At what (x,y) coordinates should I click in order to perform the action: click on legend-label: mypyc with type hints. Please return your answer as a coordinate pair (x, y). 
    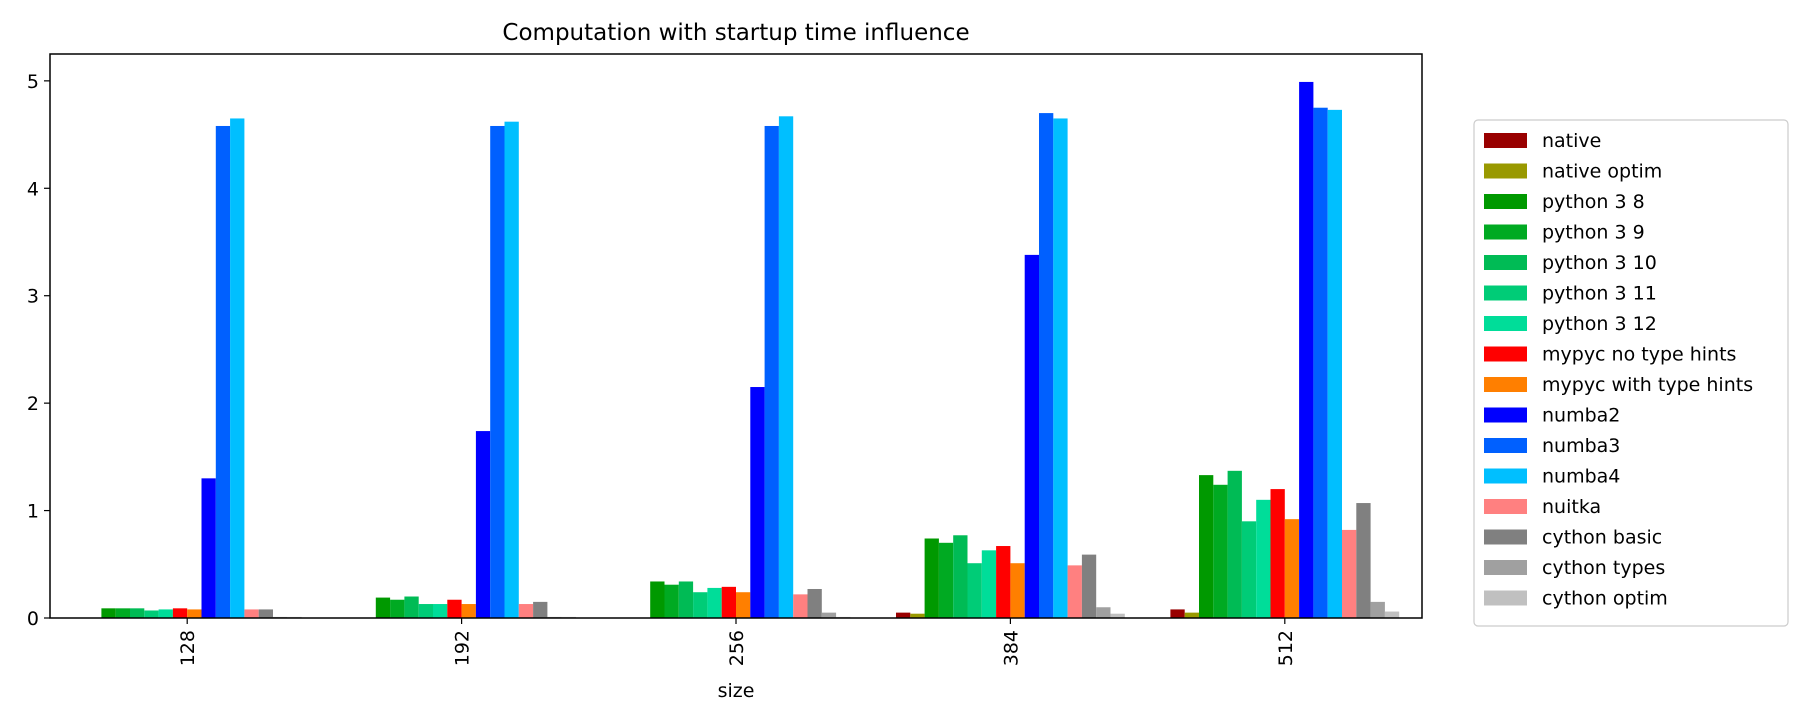
    Looking at the image, I should click on (1647, 385).